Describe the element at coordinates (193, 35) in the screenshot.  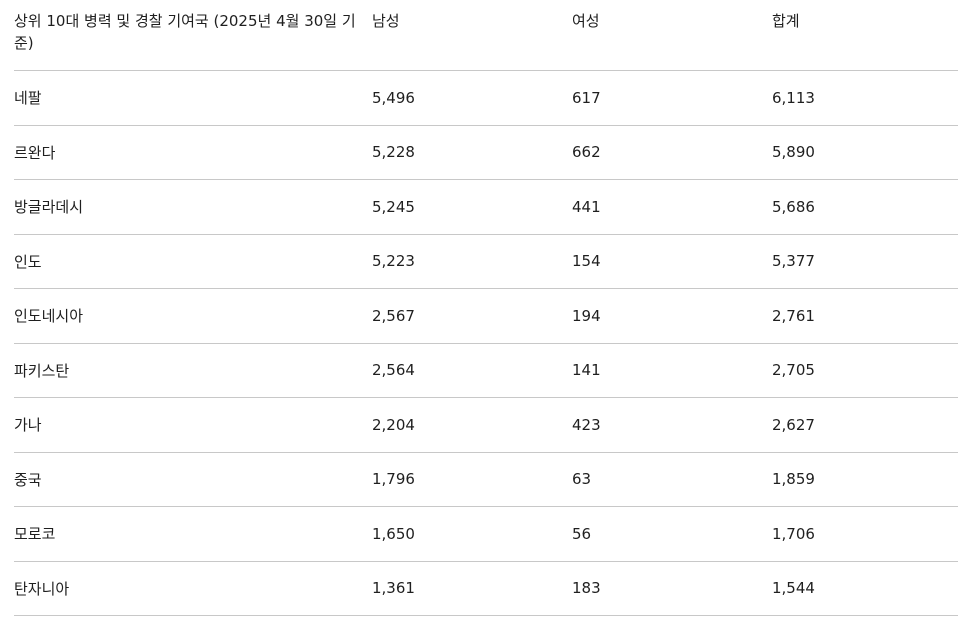
I see `header-cell: 상위 10대 병력 및 경찰 기여국 (2025년 4월 30일 기준)` at that location.